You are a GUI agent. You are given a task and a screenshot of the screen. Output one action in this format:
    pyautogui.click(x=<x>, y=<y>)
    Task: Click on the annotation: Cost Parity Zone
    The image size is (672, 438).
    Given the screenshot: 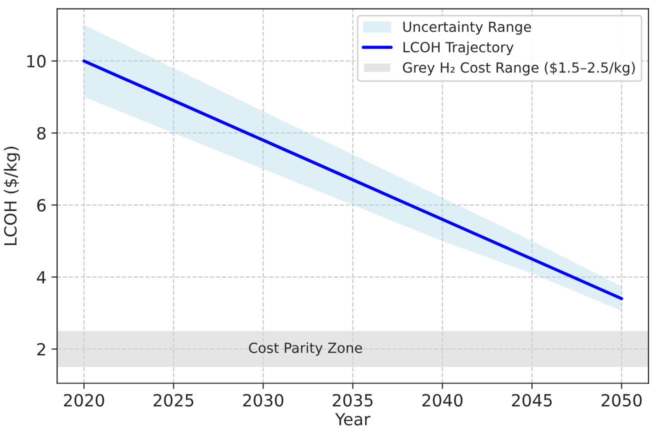 What is the action you would take?
    pyautogui.click(x=305, y=349)
    